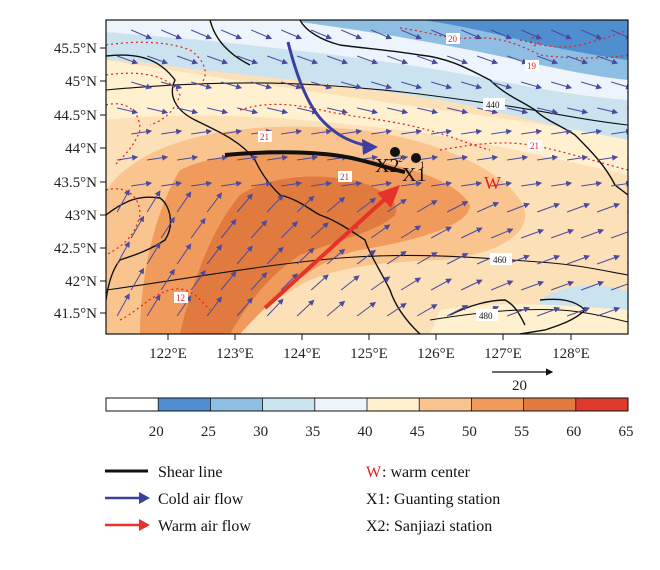 This screenshot has height=570, width=660. Describe the element at coordinates (521, 432) in the screenshot. I see `colorbar-tick-label: 55` at that location.